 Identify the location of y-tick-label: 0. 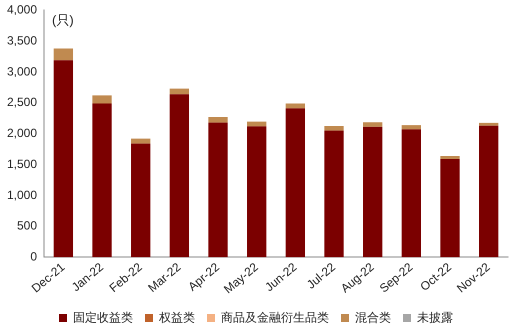
(34, 257).